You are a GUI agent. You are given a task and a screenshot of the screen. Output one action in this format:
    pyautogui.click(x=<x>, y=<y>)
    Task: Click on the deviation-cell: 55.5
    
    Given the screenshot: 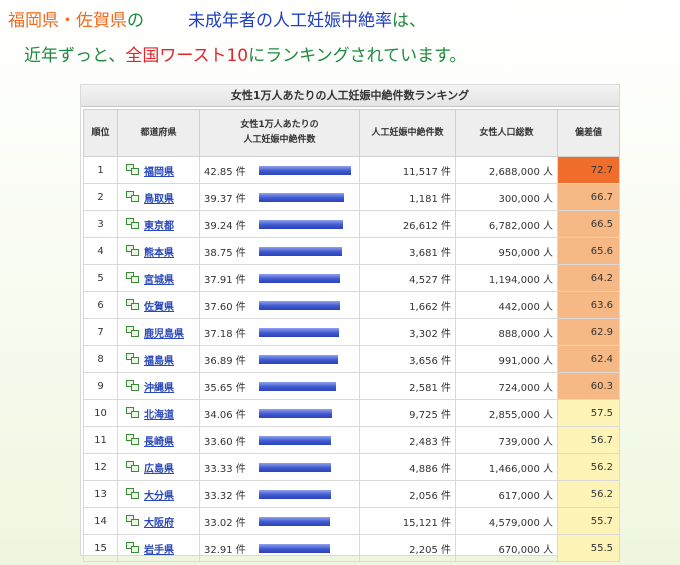 What is the action you would take?
    pyautogui.click(x=588, y=548)
    